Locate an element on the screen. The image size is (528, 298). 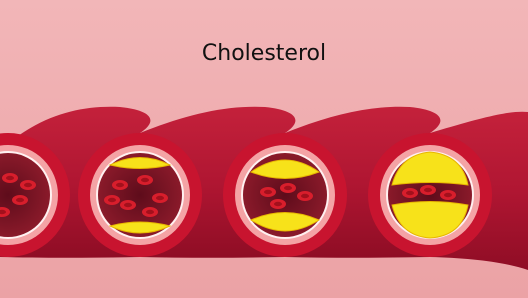
title: Cholesterol is located at coordinates (264, 53).